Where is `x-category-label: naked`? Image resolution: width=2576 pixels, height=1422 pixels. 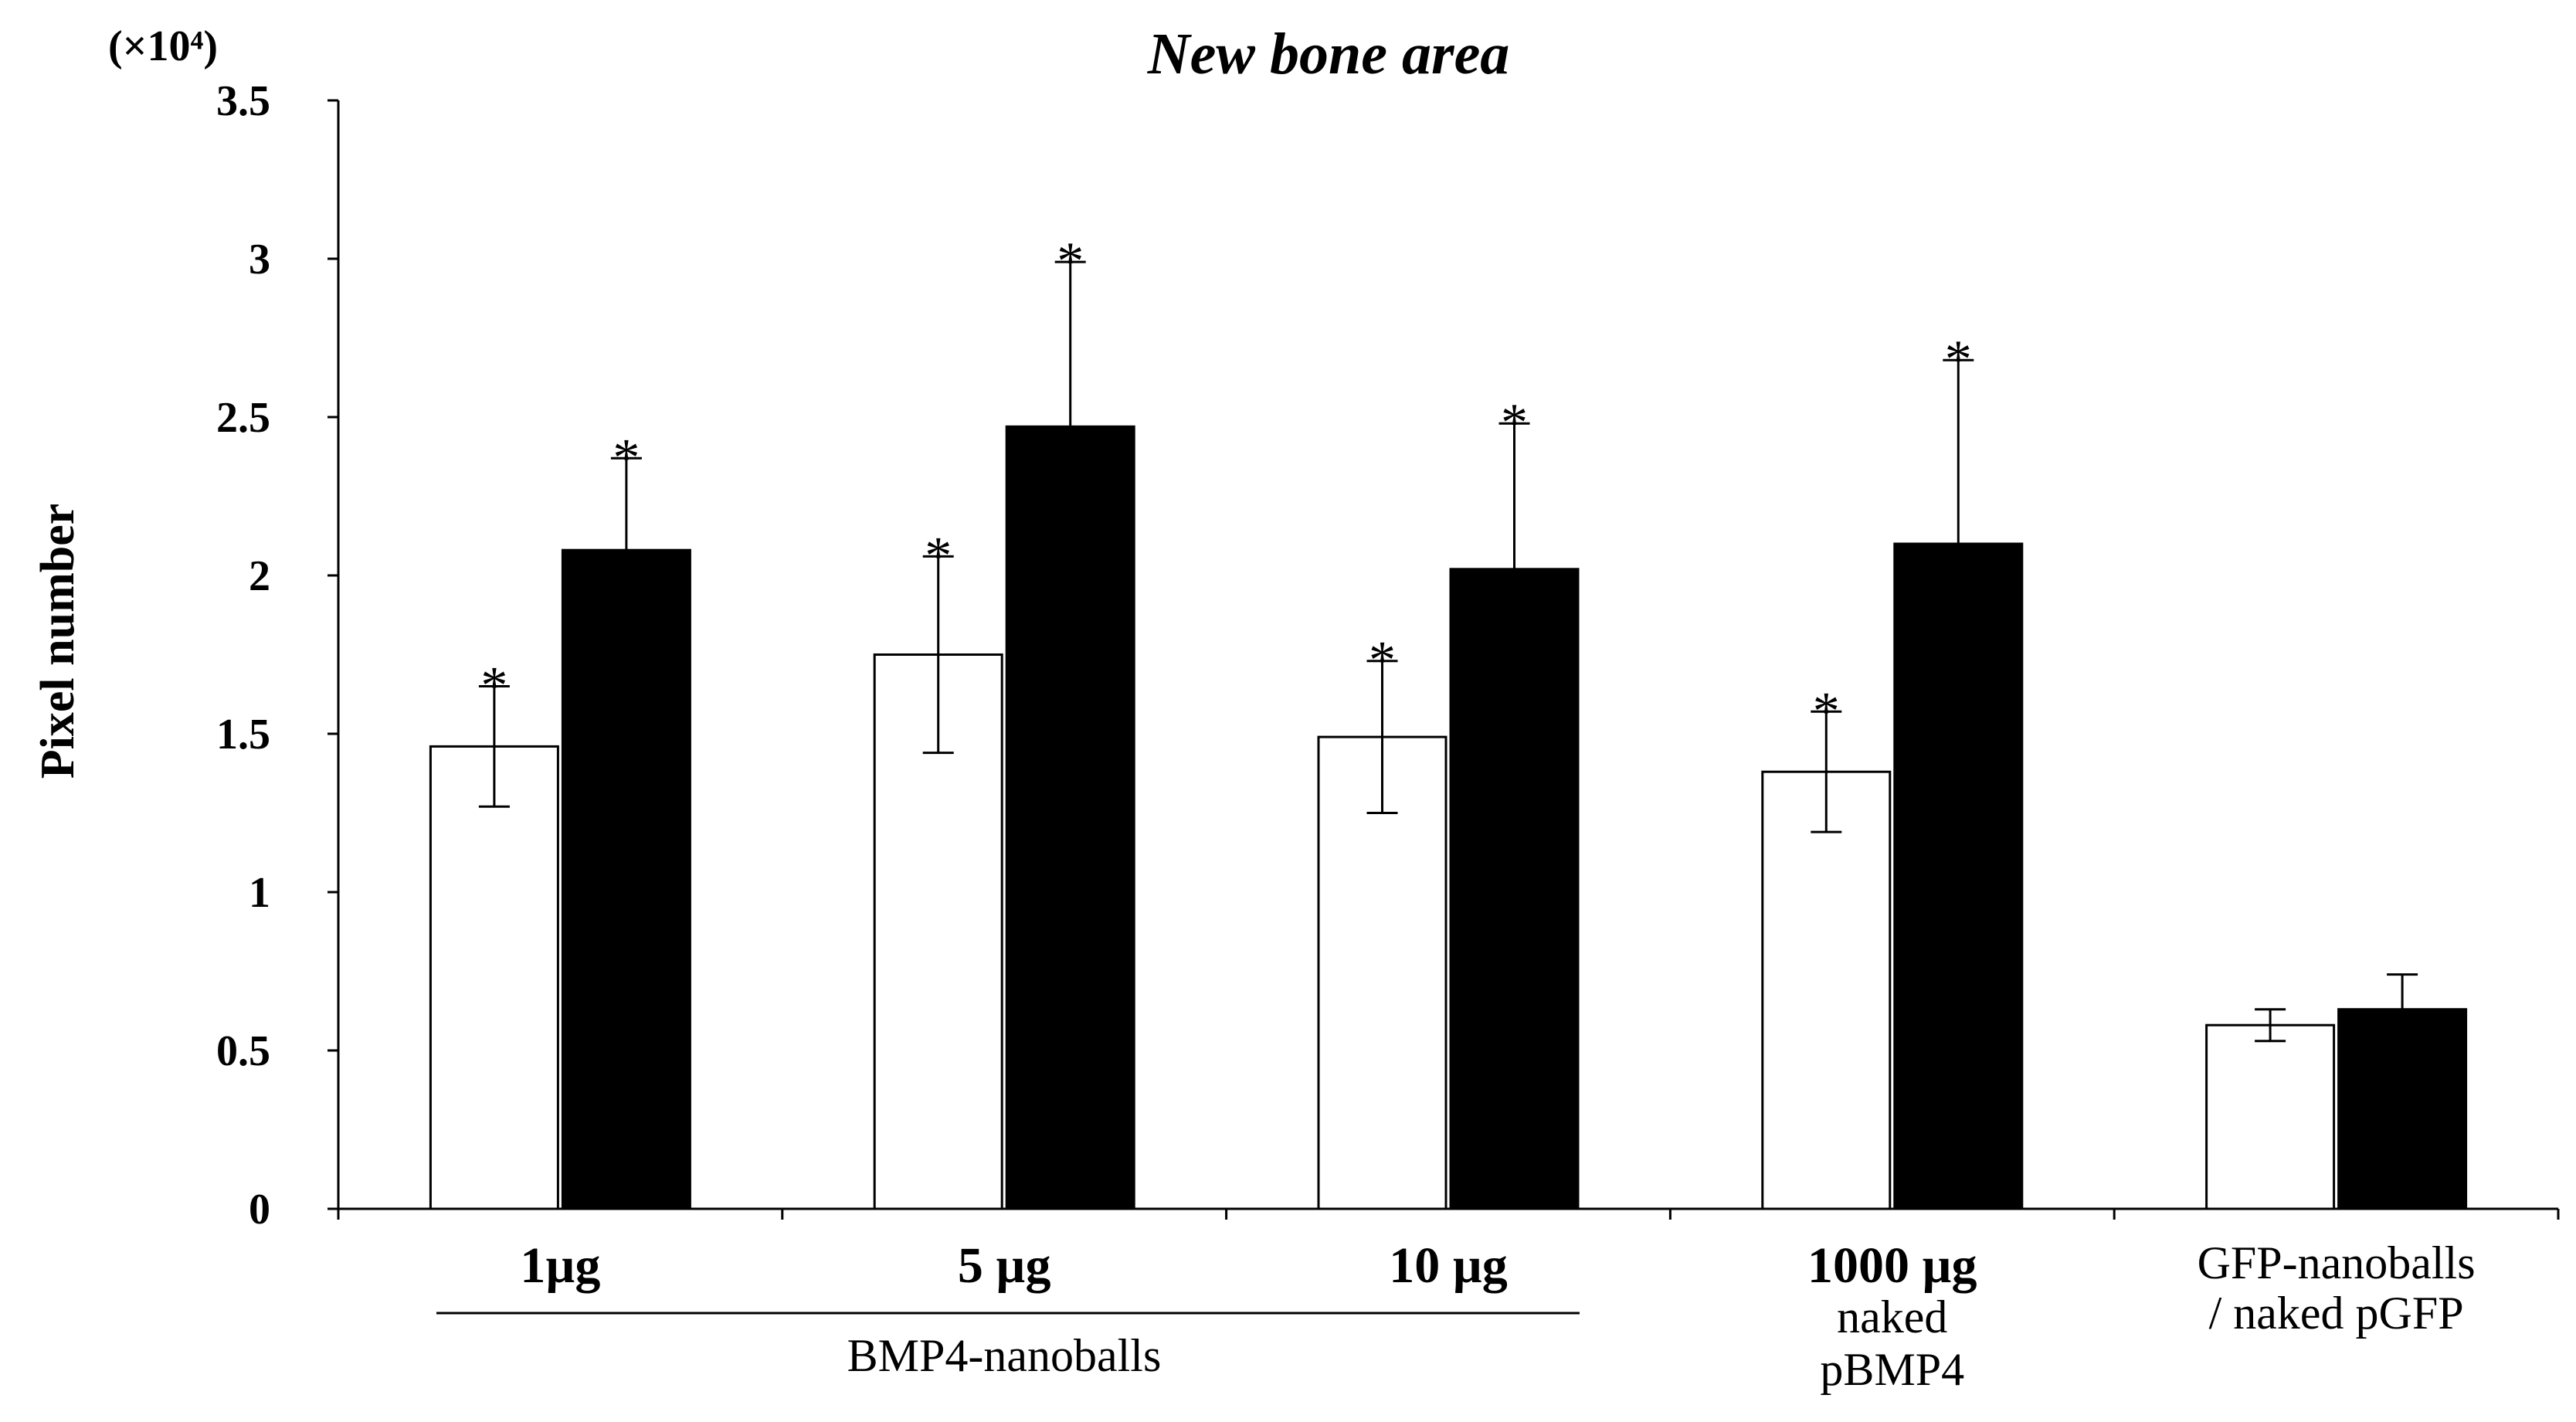
x-category-label: naked is located at coordinates (1892, 1316).